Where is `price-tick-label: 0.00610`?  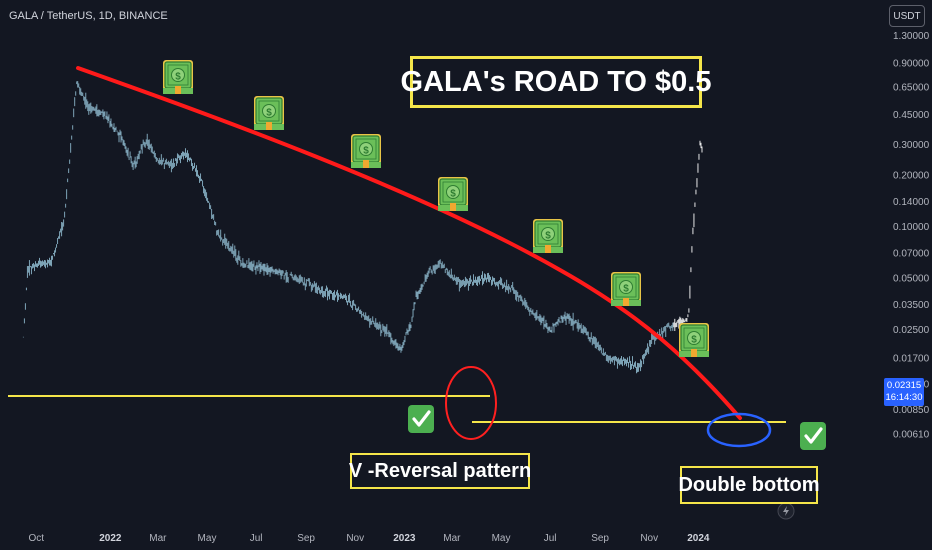
price-tick-label: 0.00610 is located at coordinates (911, 435).